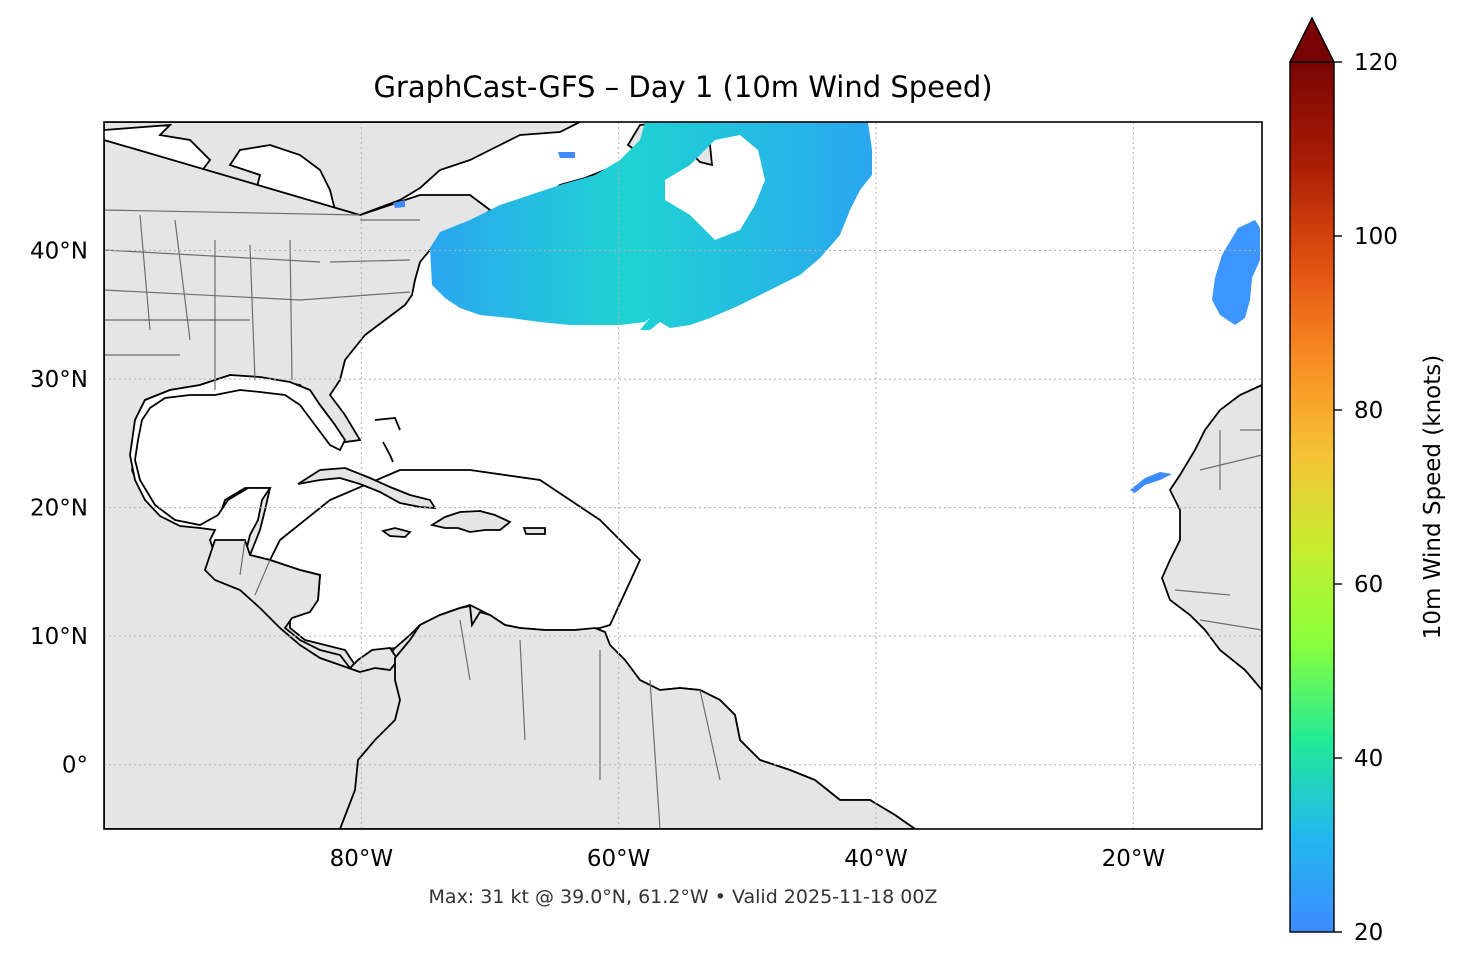 This screenshot has height=969, width=1466. What do you see at coordinates (534, 531) in the screenshot?
I see `puerto-rico-island` at bounding box center [534, 531].